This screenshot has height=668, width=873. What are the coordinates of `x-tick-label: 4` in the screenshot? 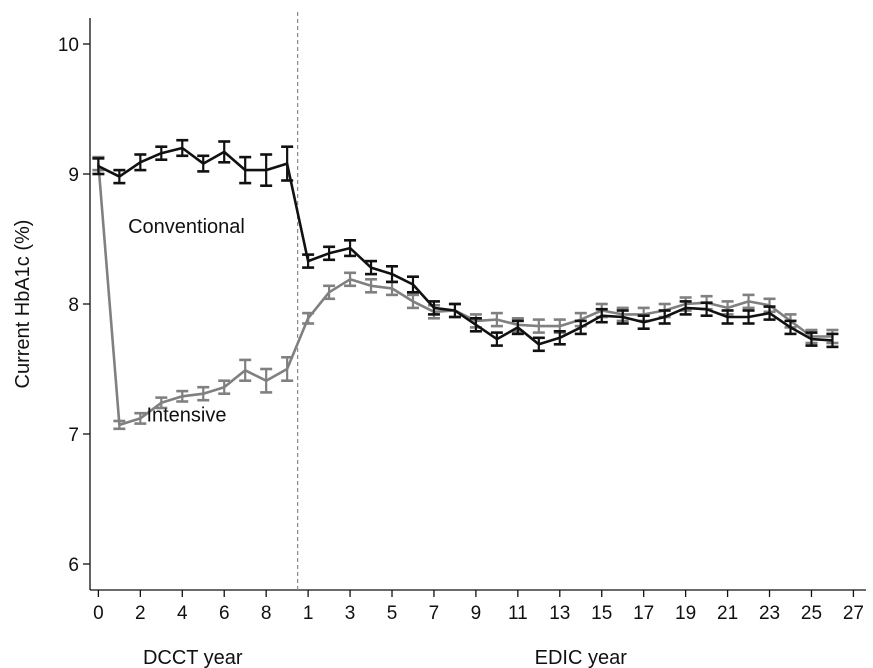 It's located at (182, 613).